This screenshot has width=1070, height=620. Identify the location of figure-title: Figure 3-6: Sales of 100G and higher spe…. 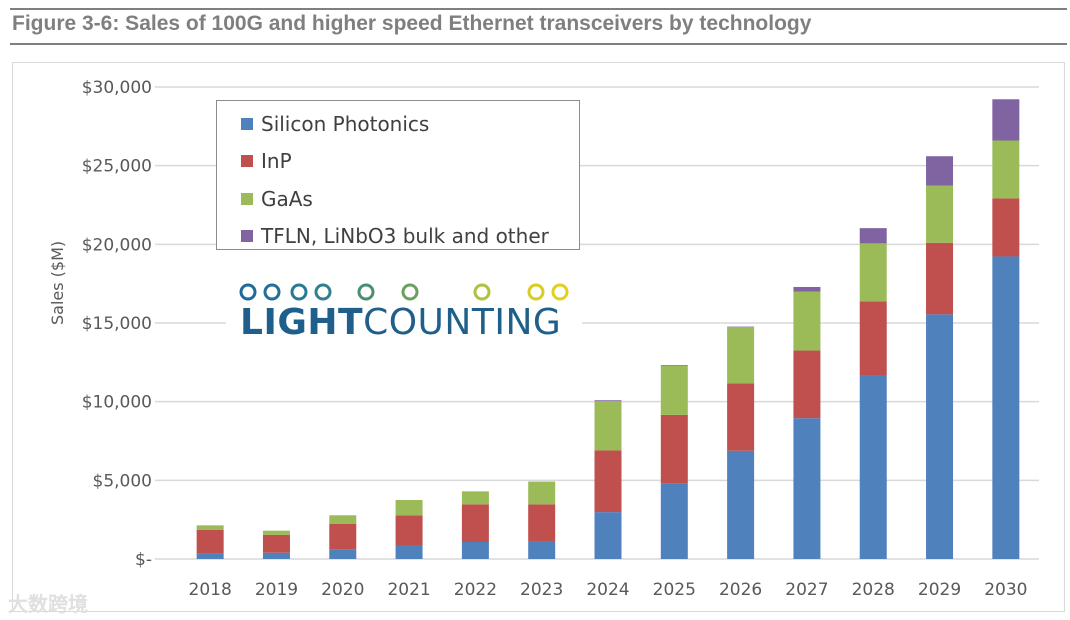
(412, 23).